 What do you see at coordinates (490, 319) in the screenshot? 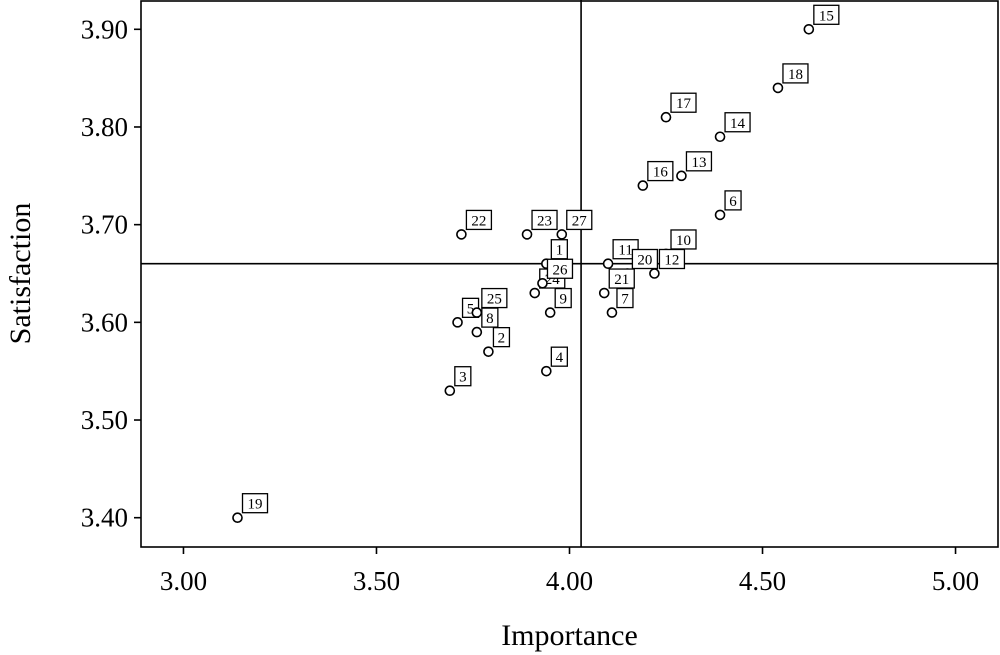
I see `point-label: 8` at bounding box center [490, 319].